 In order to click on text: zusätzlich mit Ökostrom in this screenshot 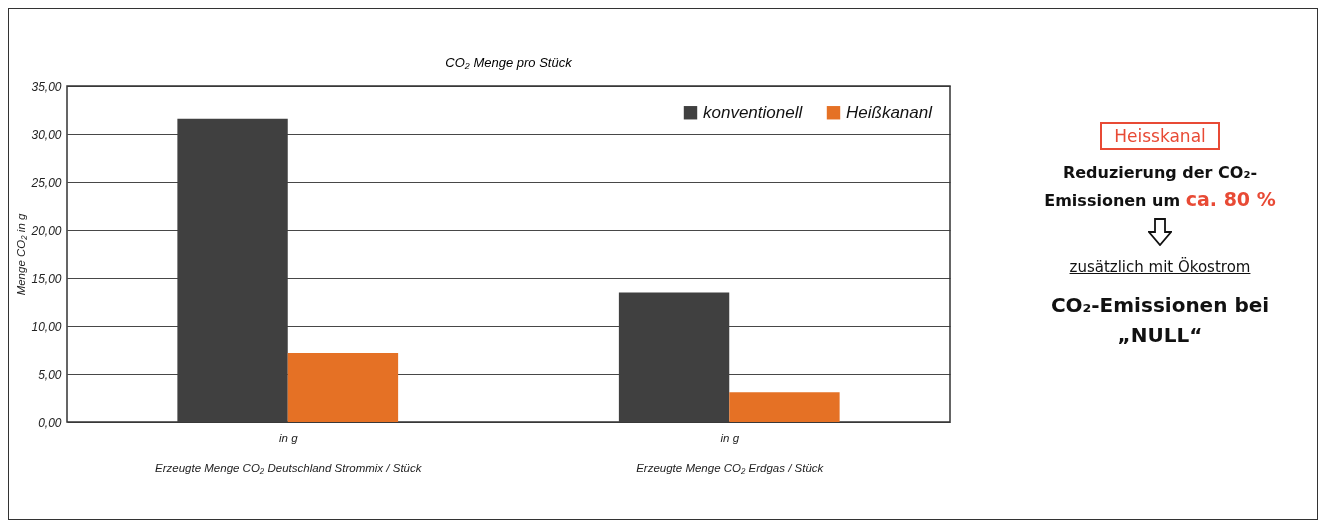, I will do `click(1160, 267)`.